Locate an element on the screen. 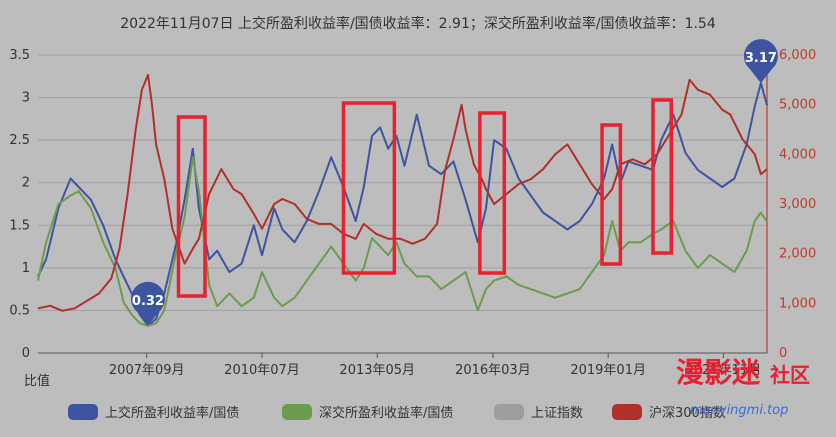 The image size is (836, 437). x-tick-label: 2010年07月 is located at coordinates (262, 370).